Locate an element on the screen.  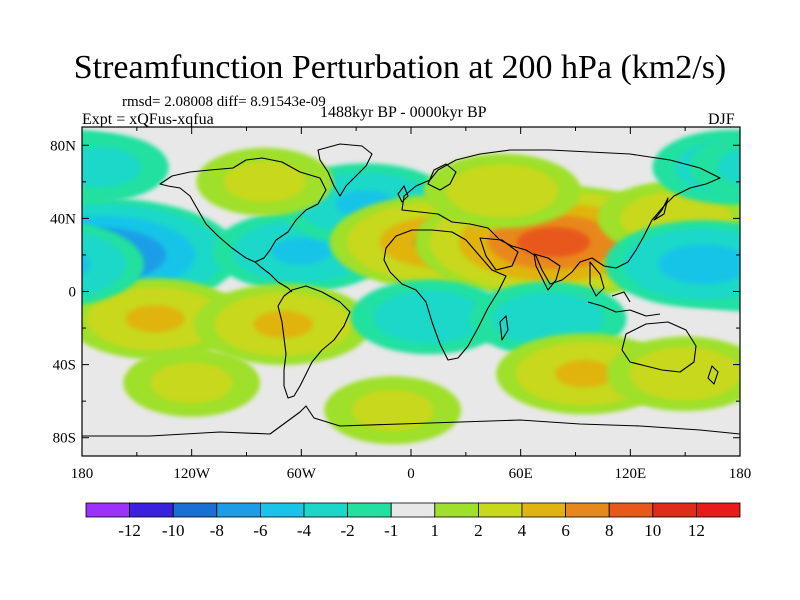
coast-scandinavia is located at coordinates (442, 177).